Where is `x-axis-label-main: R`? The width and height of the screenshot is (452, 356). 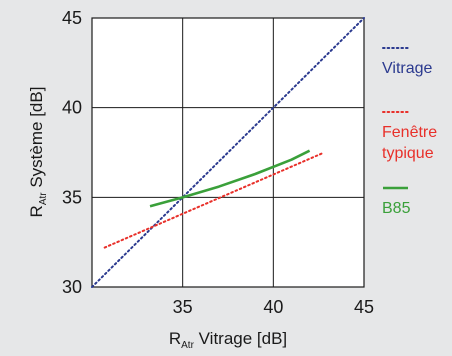 x-axis-label-main: R is located at coordinates (175, 338).